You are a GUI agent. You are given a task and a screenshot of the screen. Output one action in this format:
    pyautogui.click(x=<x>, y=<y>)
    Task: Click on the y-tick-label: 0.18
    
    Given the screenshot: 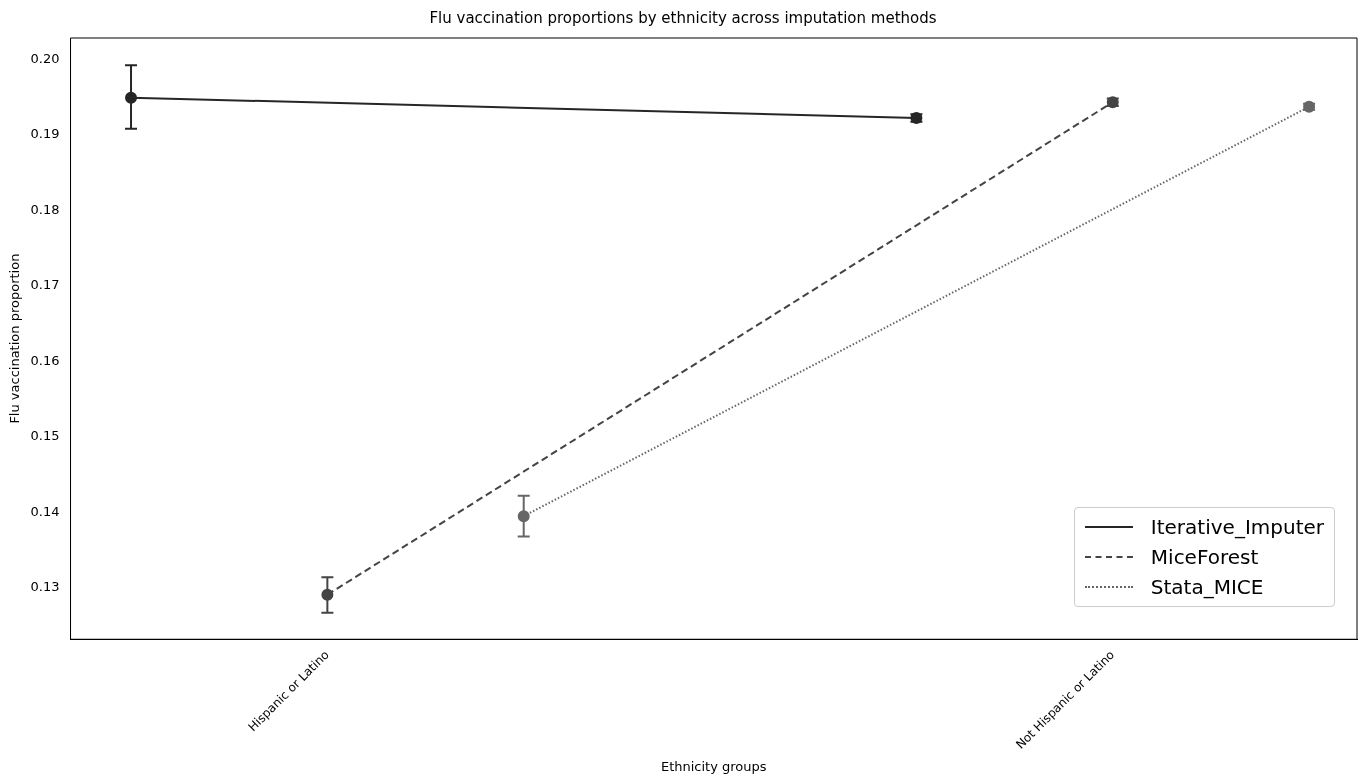 What is the action you would take?
    pyautogui.click(x=45, y=209)
    